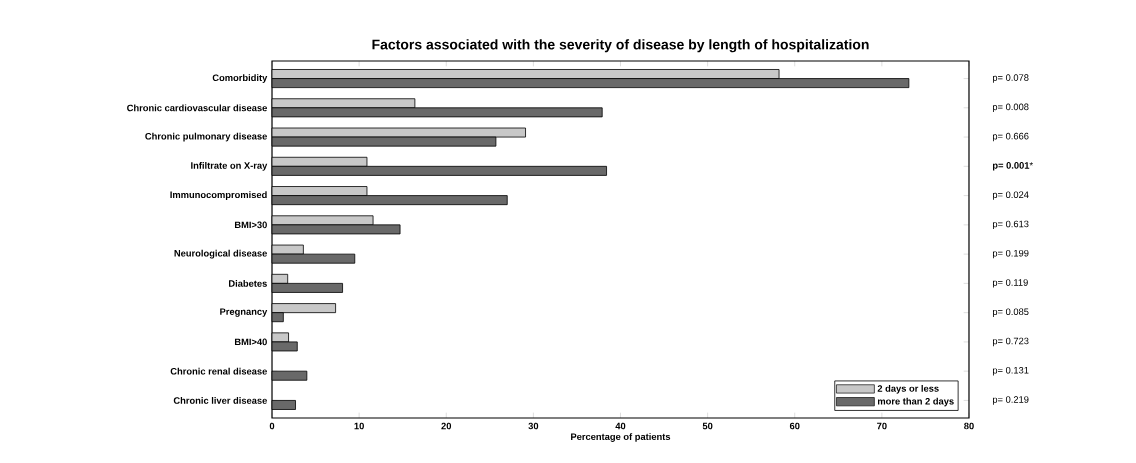 This screenshot has width=1136, height=463. What do you see at coordinates (1010, 342) in the screenshot?
I see `text: p= 0.723` at bounding box center [1010, 342].